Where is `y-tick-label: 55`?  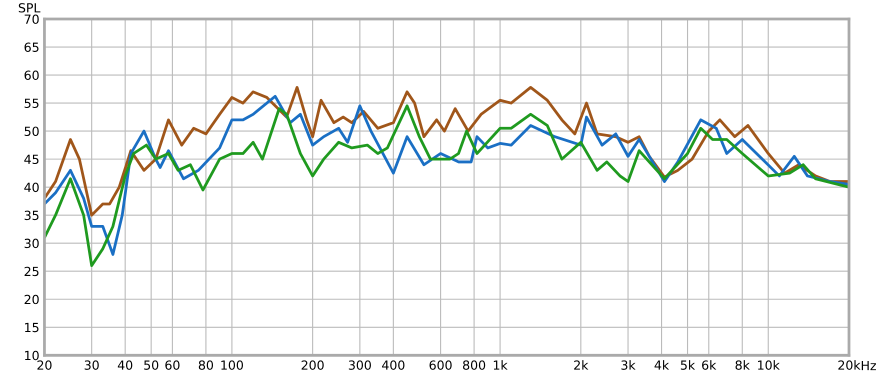 y-tick-label: 55 is located at coordinates (31, 103).